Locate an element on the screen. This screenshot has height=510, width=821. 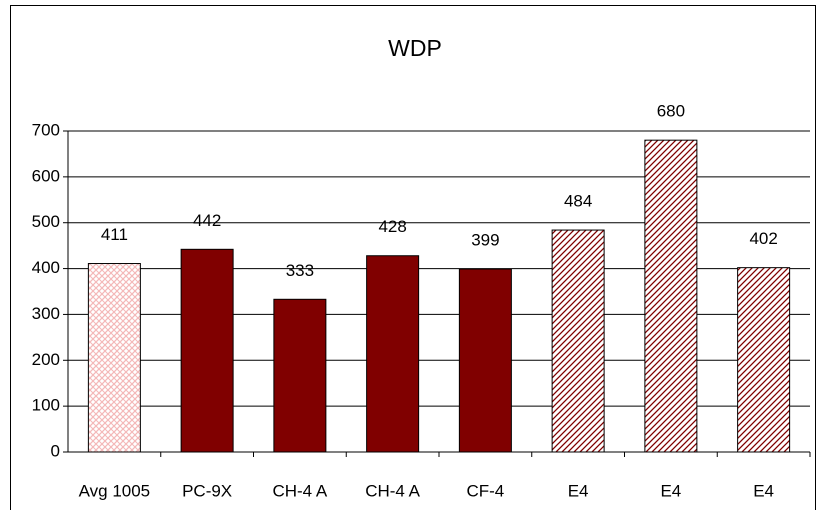
y-tick-label: 500 is located at coordinates (46, 221).